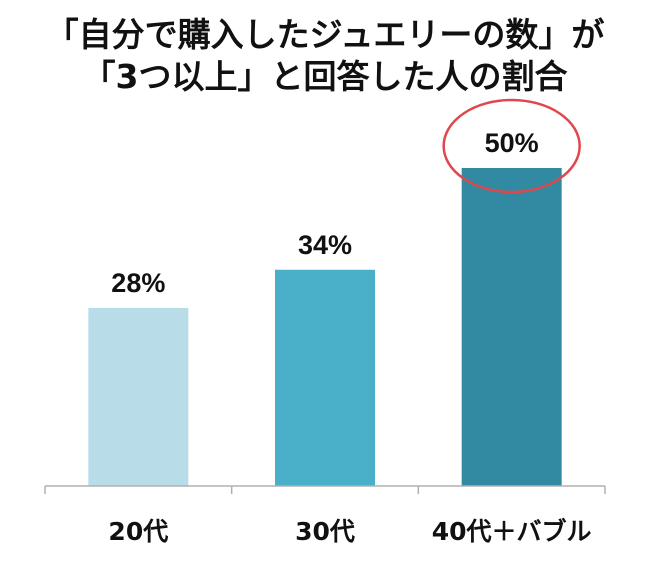  What do you see at coordinates (325, 76) in the screenshot?
I see `chart-title-line-2: 「3つ以上」と回答した人の割合` at bounding box center [325, 76].